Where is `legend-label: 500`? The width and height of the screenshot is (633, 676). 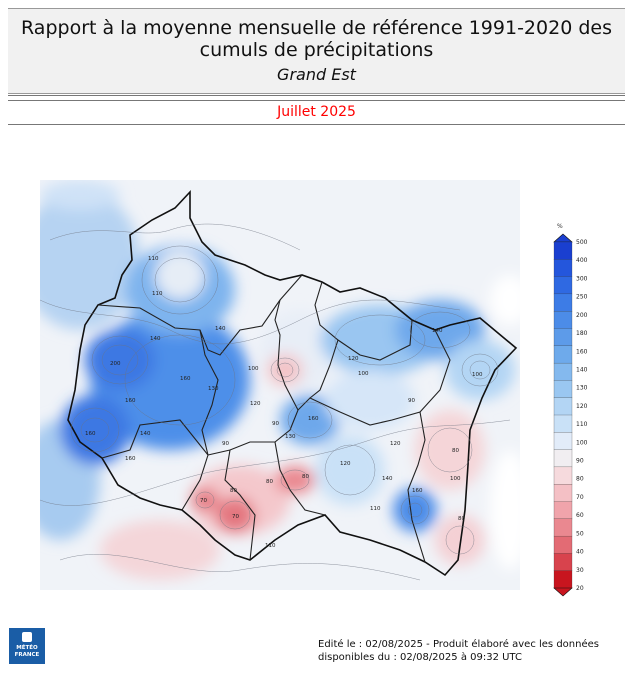
legend-label: 500 is located at coordinates (582, 242).